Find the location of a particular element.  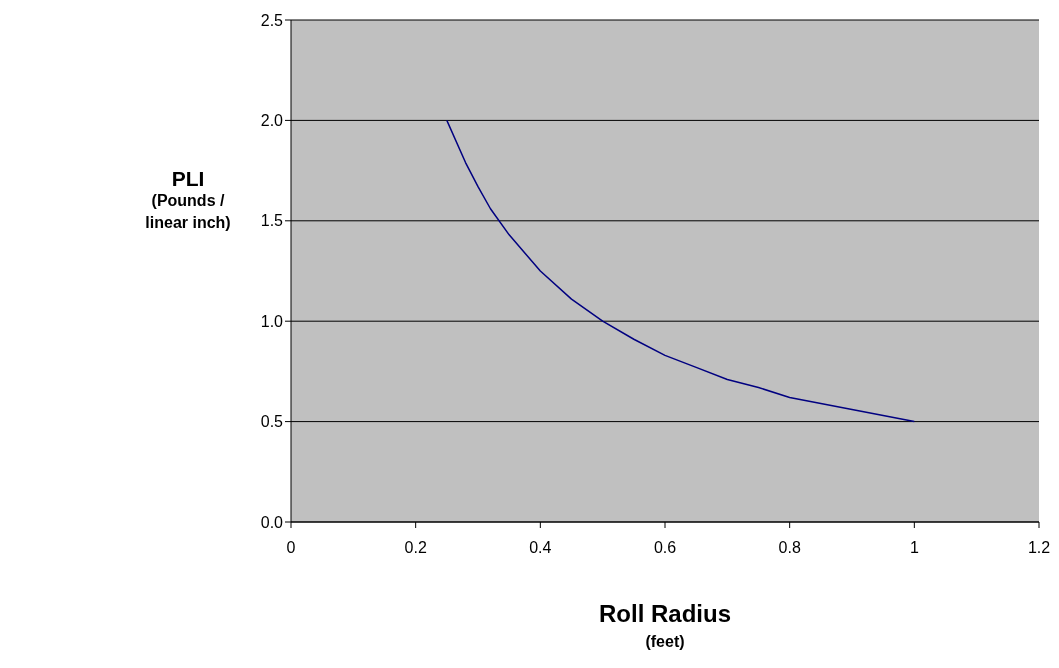

y-tick-label: 2.5 is located at coordinates (272, 20).